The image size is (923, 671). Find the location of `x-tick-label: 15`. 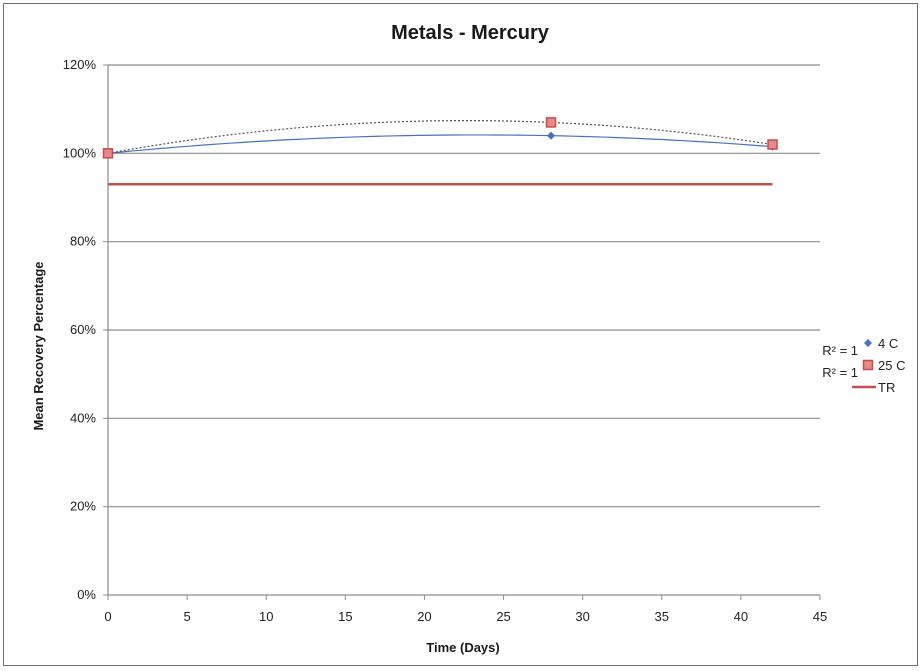

x-tick-label: 15 is located at coordinates (345, 616).